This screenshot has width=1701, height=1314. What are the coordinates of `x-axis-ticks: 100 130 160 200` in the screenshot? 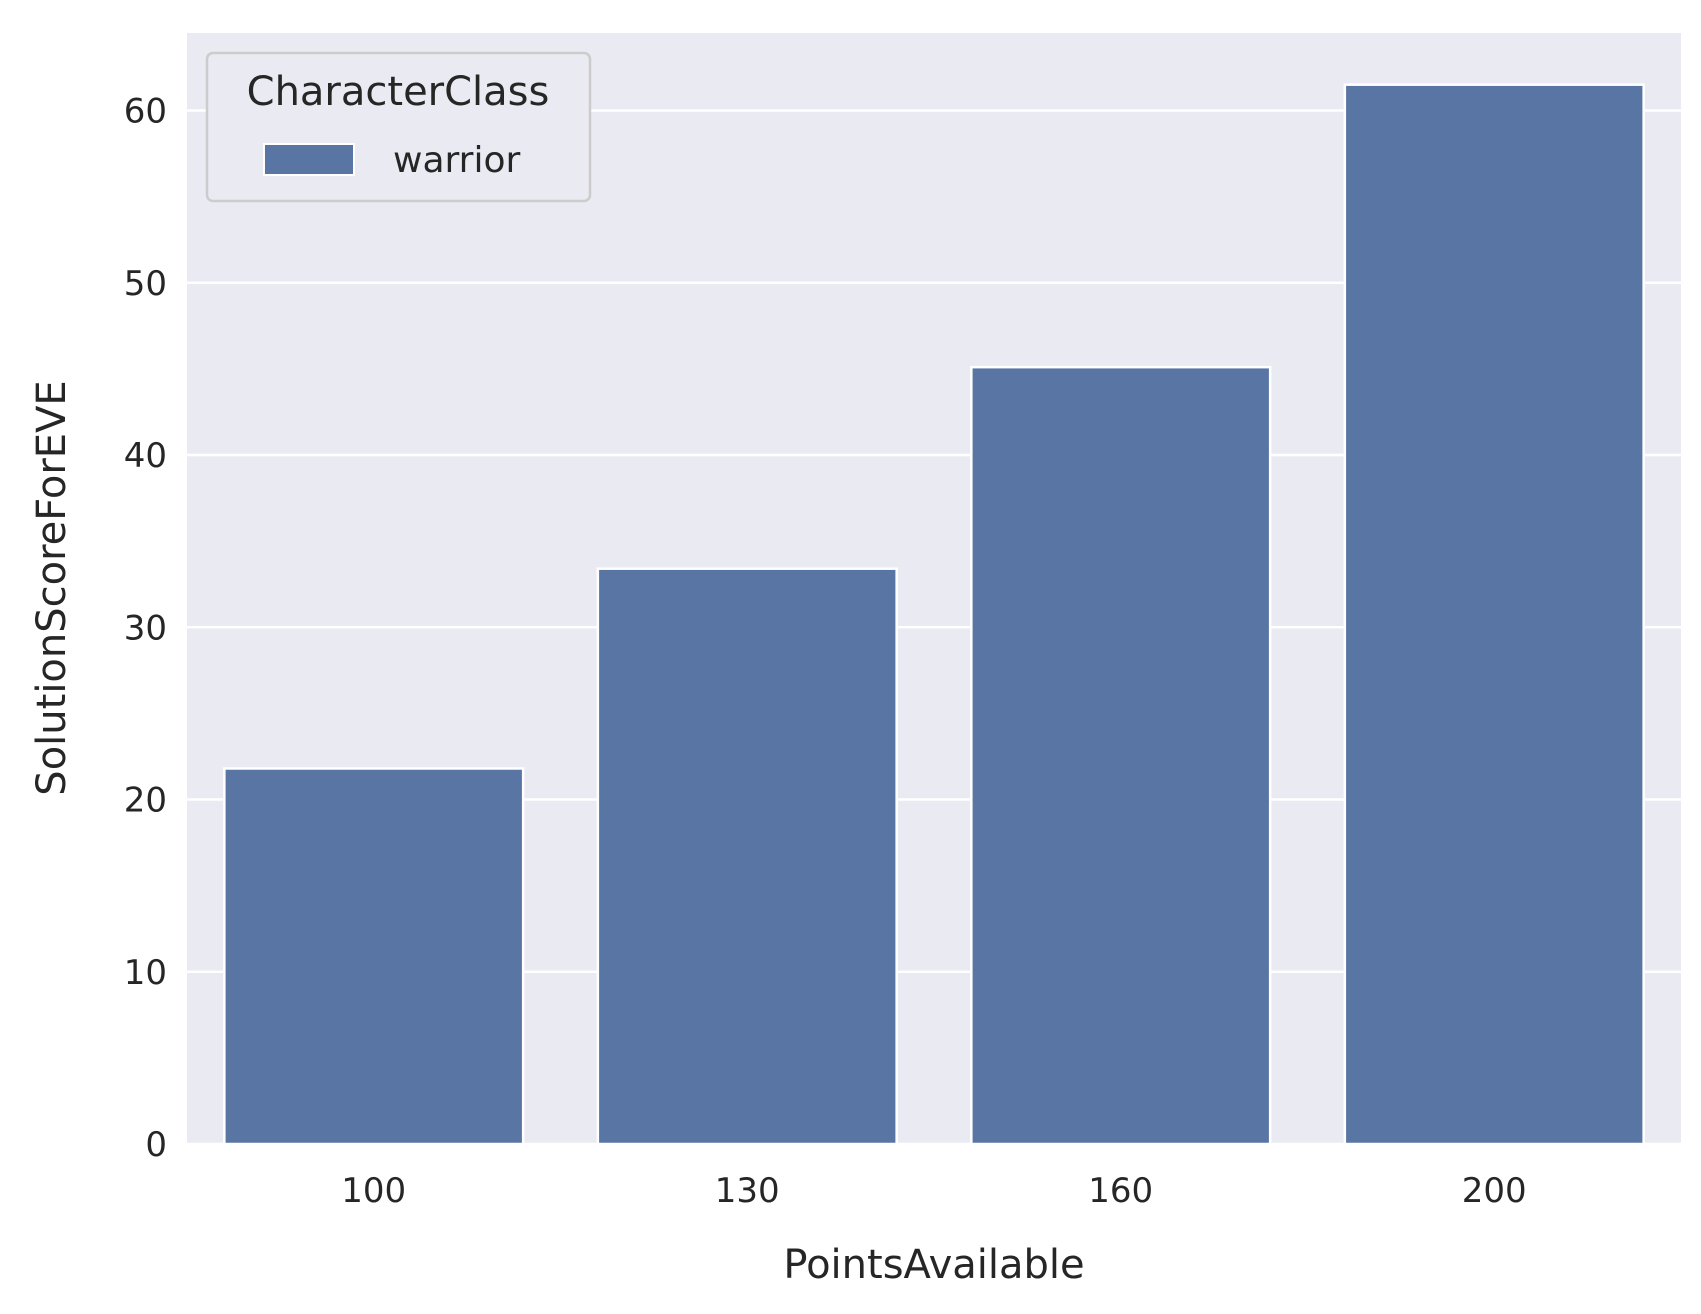 It's located at (933, 1191).